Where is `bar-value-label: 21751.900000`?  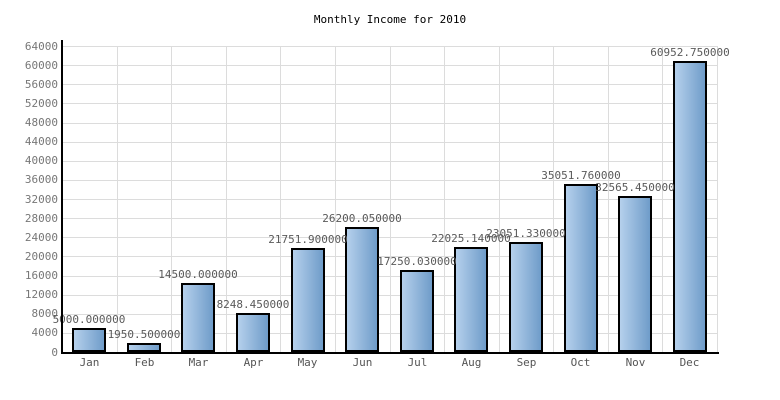
bar-value-label: 21751.900000 is located at coordinates (308, 239).